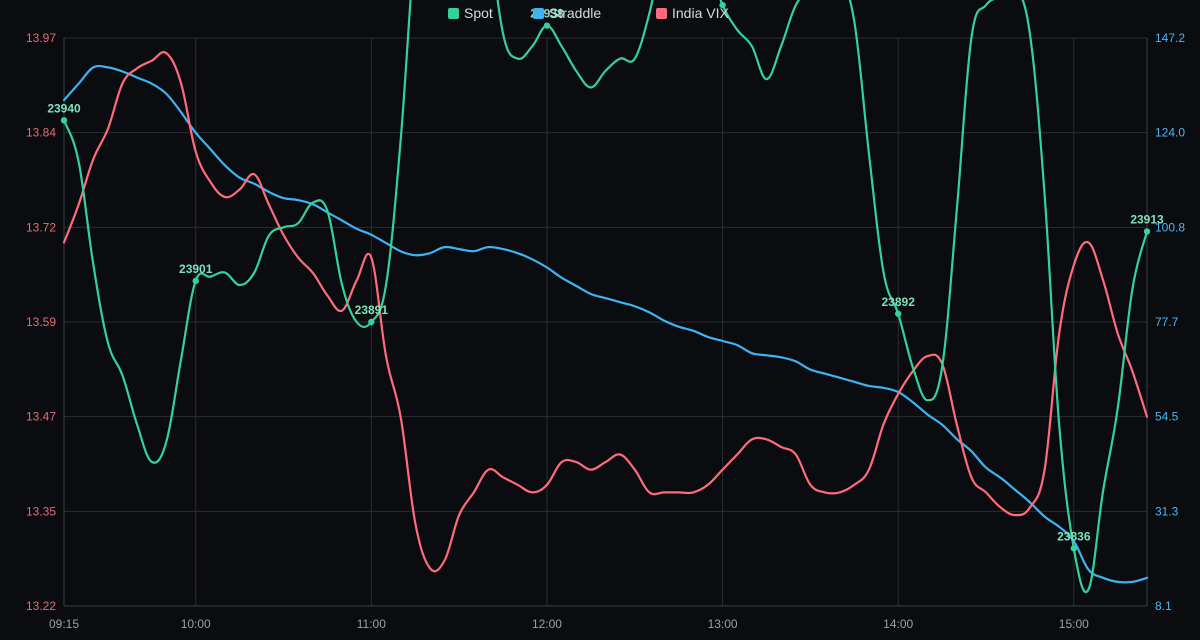 This screenshot has width=1200, height=640. Describe the element at coordinates (41, 417) in the screenshot. I see `left-tick-label: 13.47` at that location.